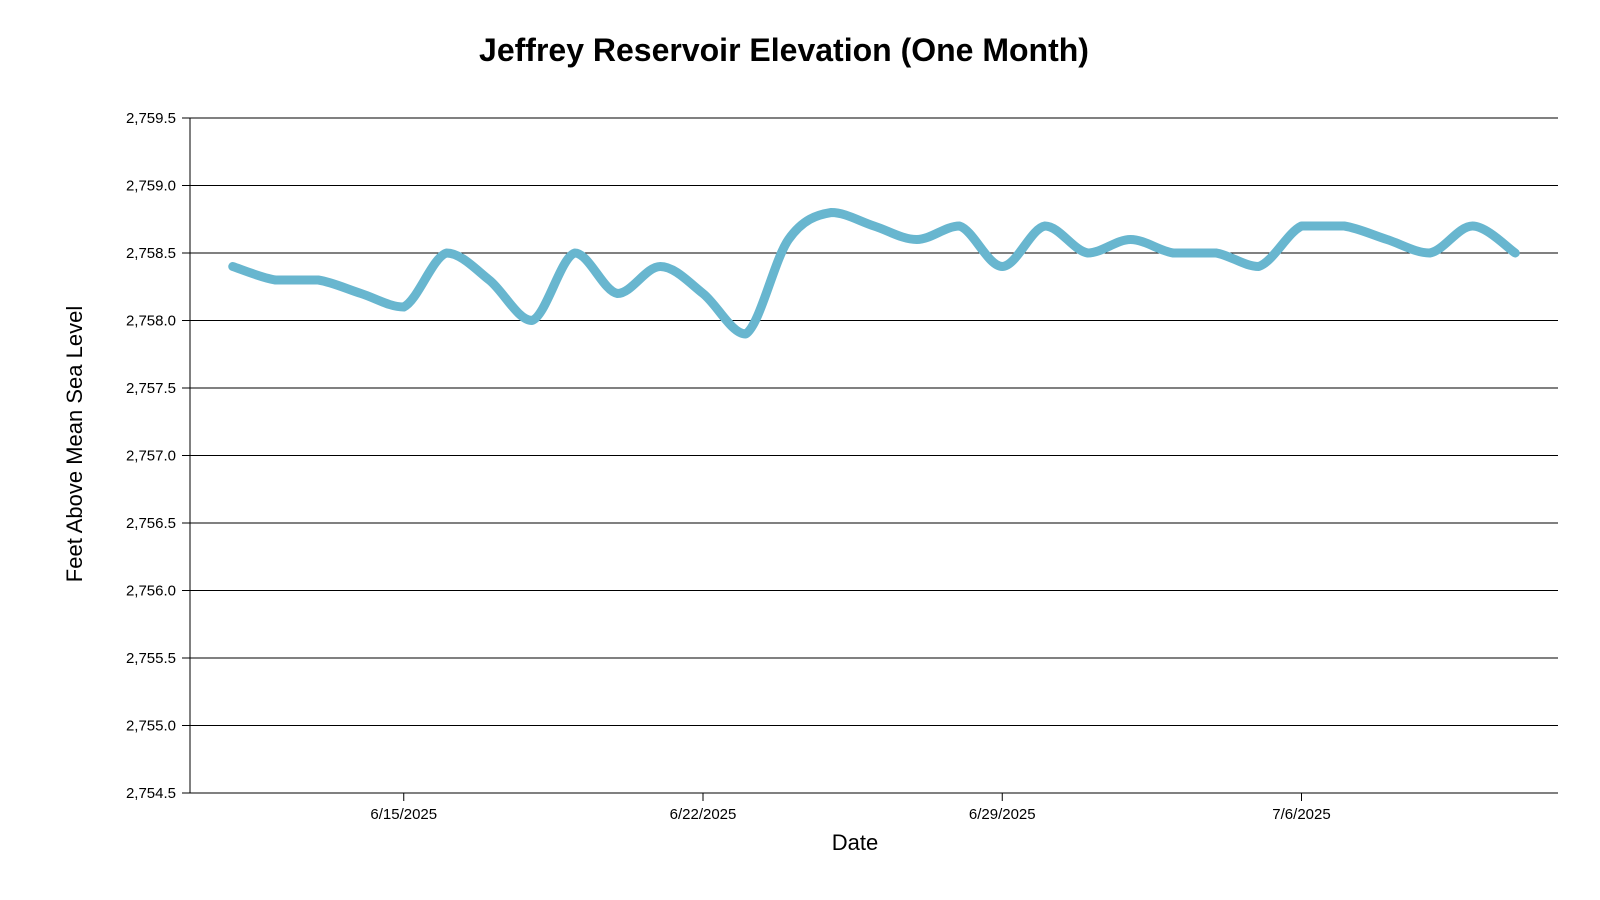  I want to click on y-tick-label: 2,757.5, so click(151, 388).